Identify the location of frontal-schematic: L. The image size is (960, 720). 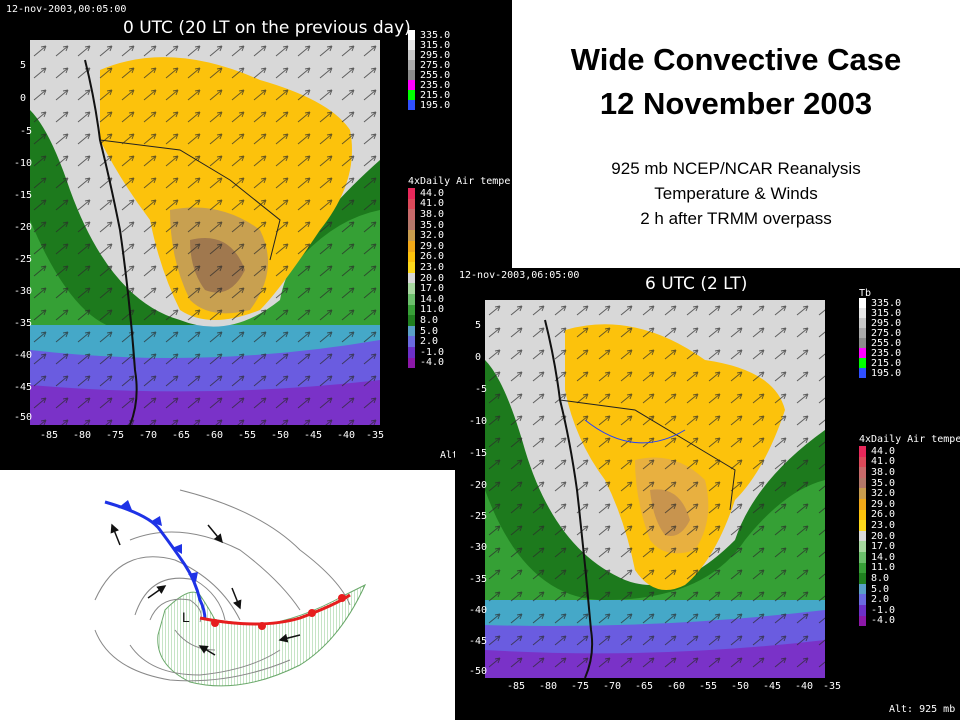
(230, 588).